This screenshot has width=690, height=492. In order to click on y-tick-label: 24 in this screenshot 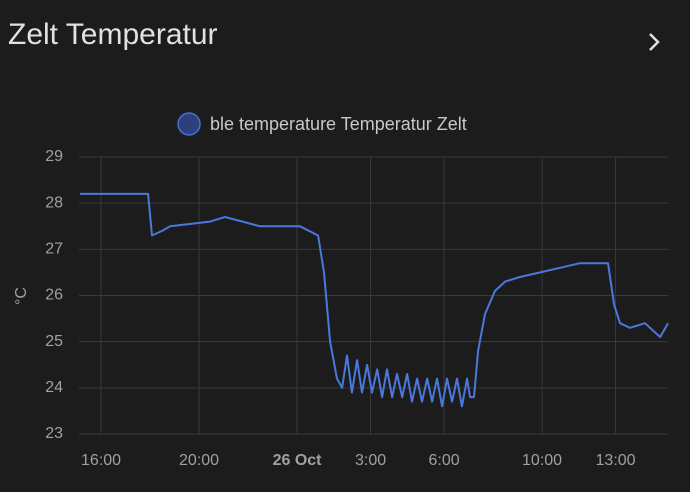, I will do `click(54, 387)`.